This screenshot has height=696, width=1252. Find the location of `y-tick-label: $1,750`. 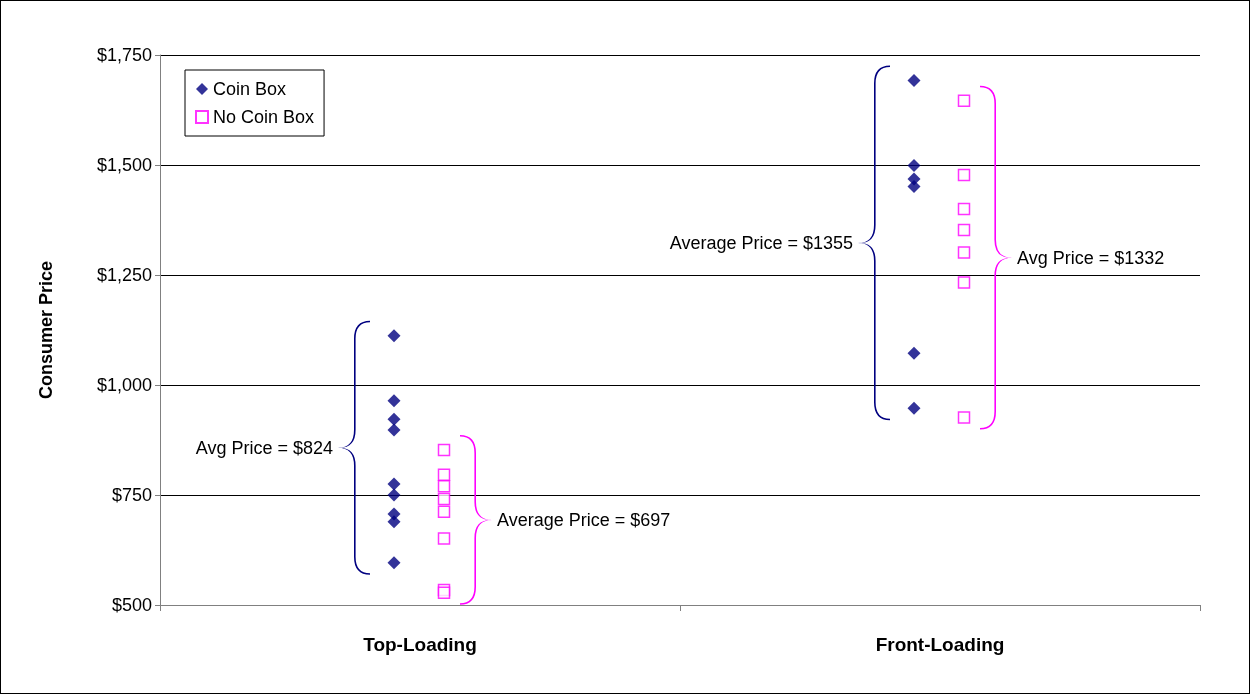

y-tick-label: $1,750 is located at coordinates (124, 55).